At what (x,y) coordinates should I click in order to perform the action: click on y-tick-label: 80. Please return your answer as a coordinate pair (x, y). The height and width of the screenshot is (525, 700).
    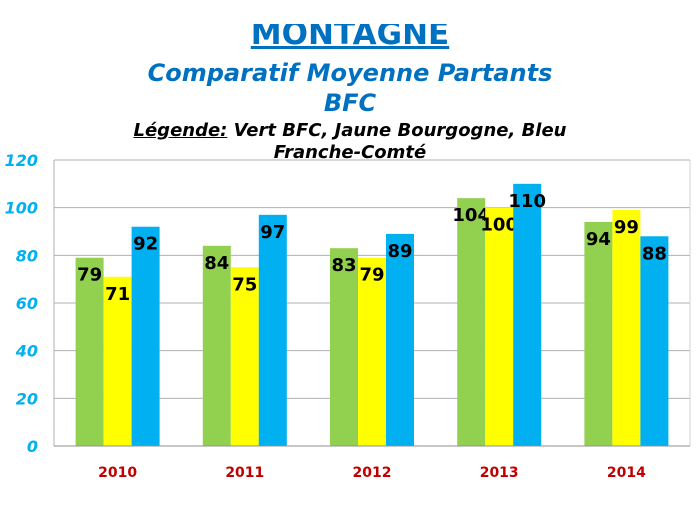
    Looking at the image, I should click on (27, 255).